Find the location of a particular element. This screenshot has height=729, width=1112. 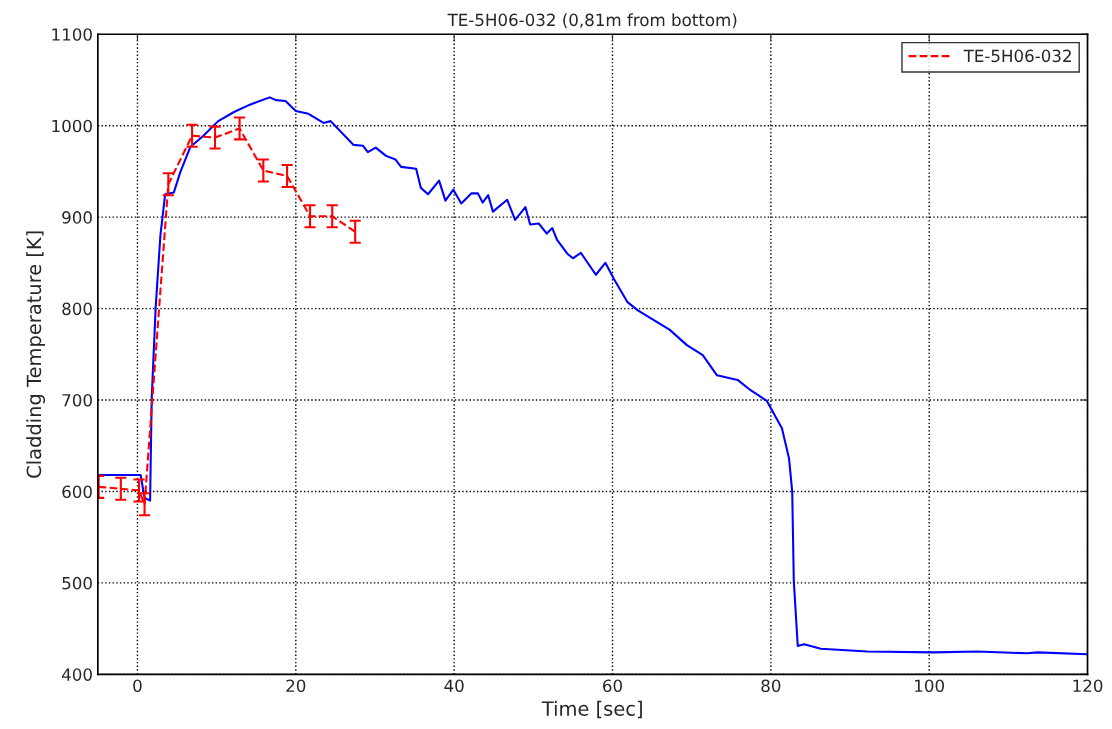

x-axis-title: Time [sec] is located at coordinates (591, 709).